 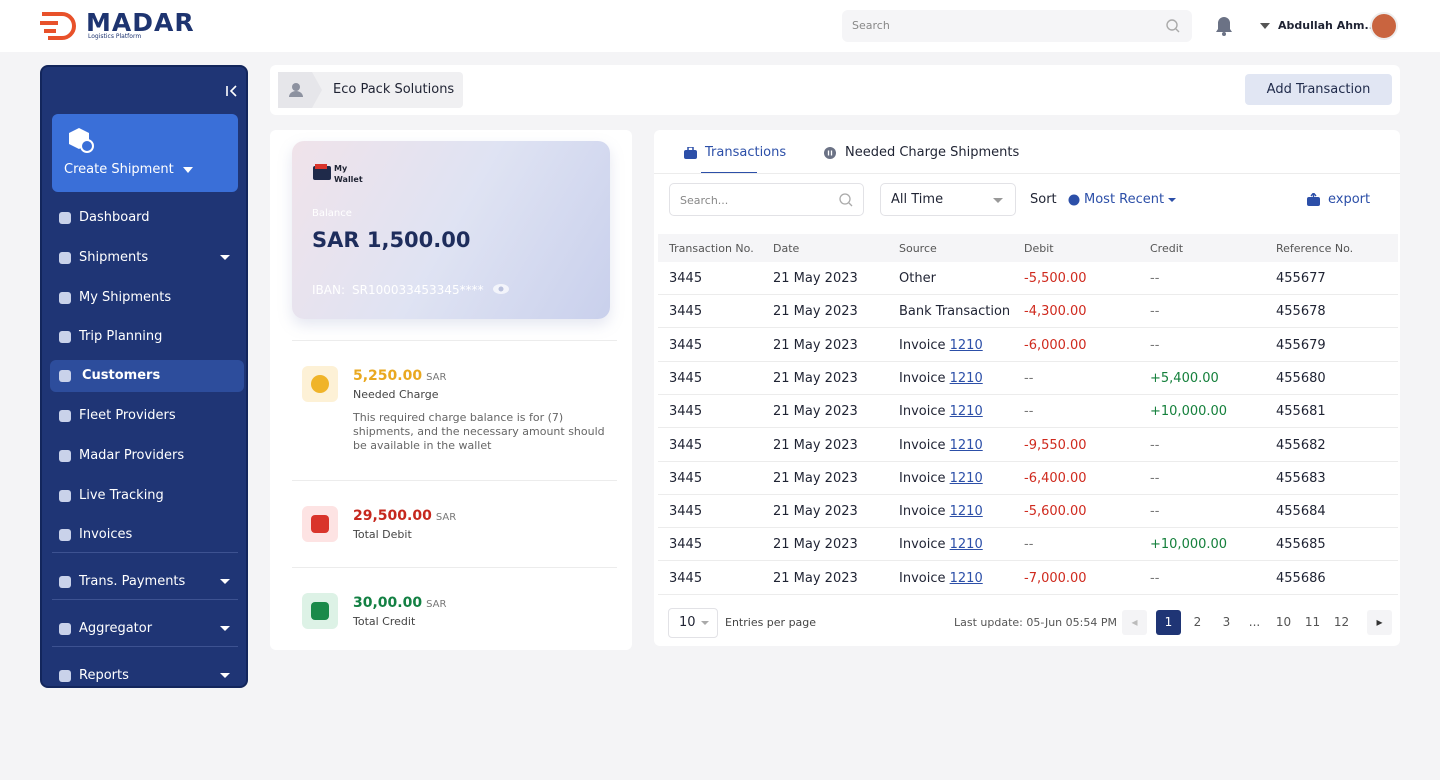 What do you see at coordinates (1226, 622) in the screenshot?
I see `page-number: 3` at bounding box center [1226, 622].